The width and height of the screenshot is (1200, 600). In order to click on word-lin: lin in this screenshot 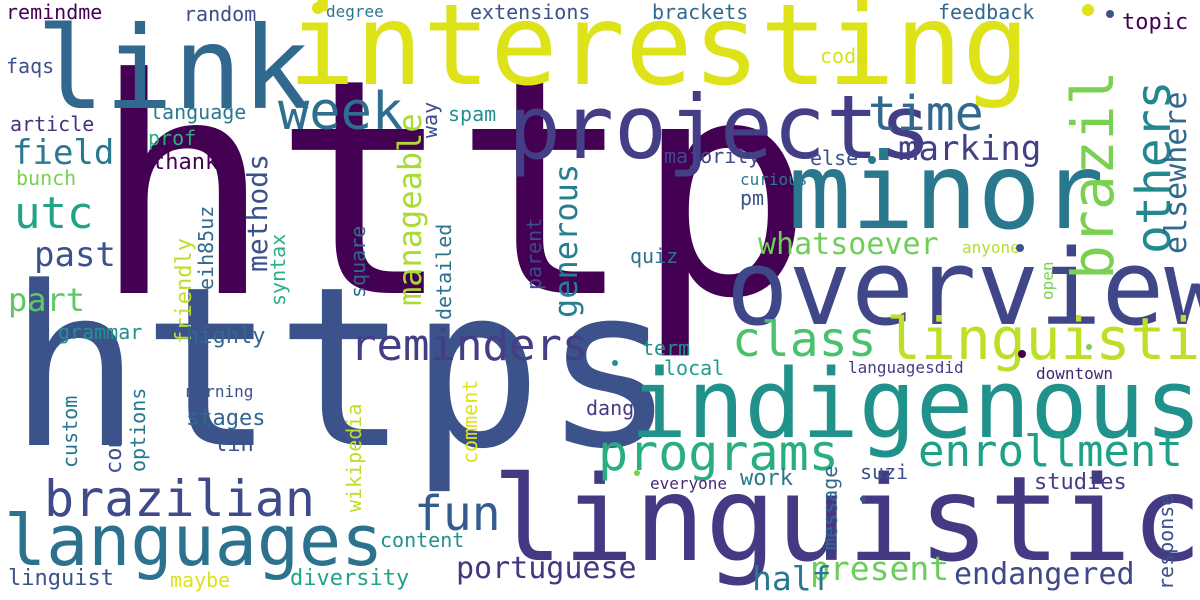, I will do `click(234, 444)`.